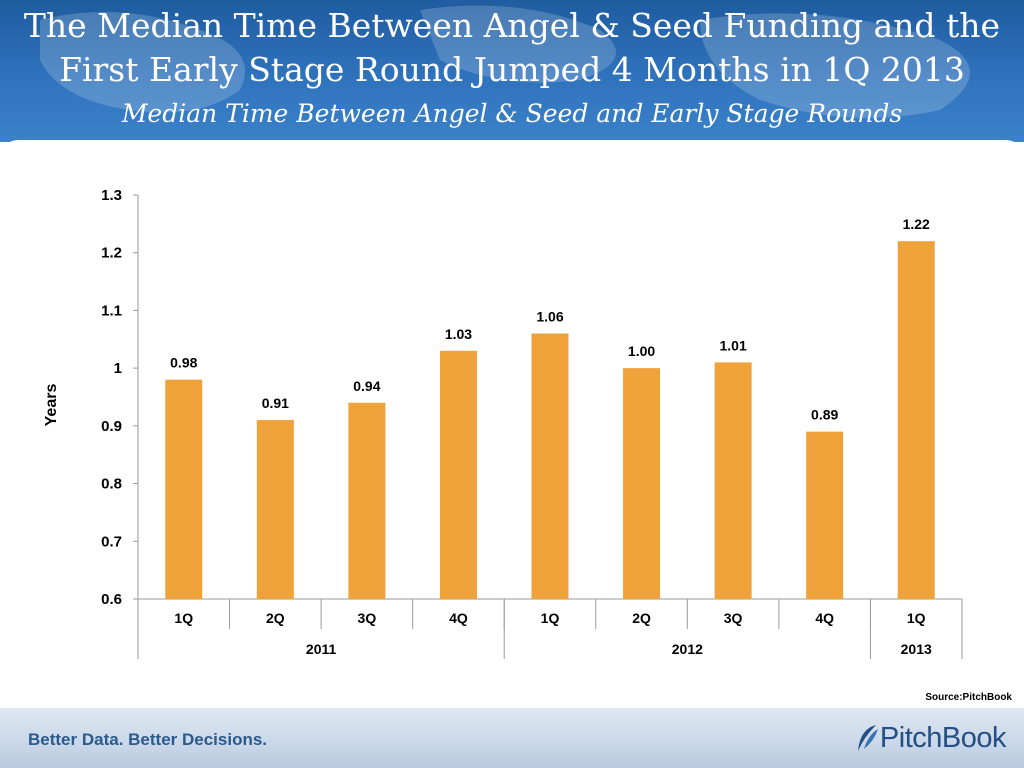  What do you see at coordinates (732, 345) in the screenshot?
I see `data-label: 1.01` at bounding box center [732, 345].